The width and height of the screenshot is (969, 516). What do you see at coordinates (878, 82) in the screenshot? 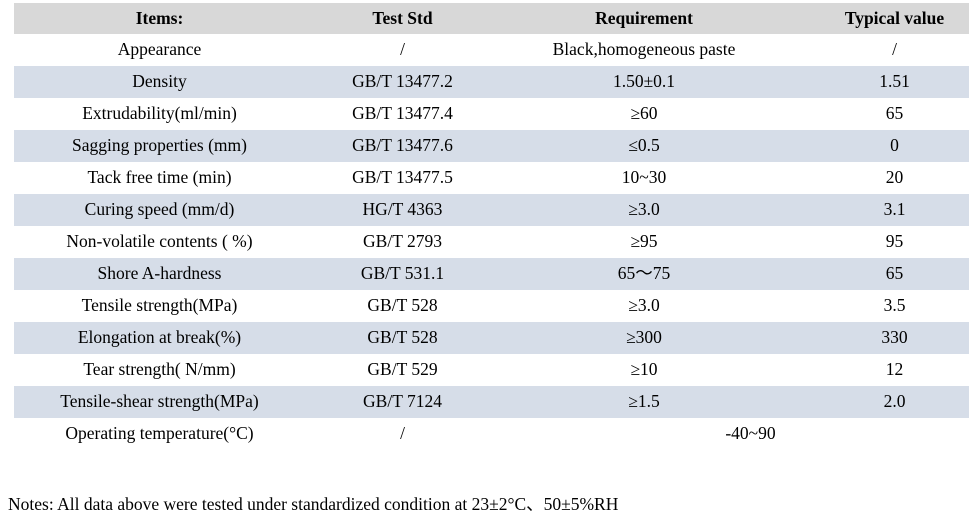
I see `typ-cell: 1.51` at bounding box center [878, 82].